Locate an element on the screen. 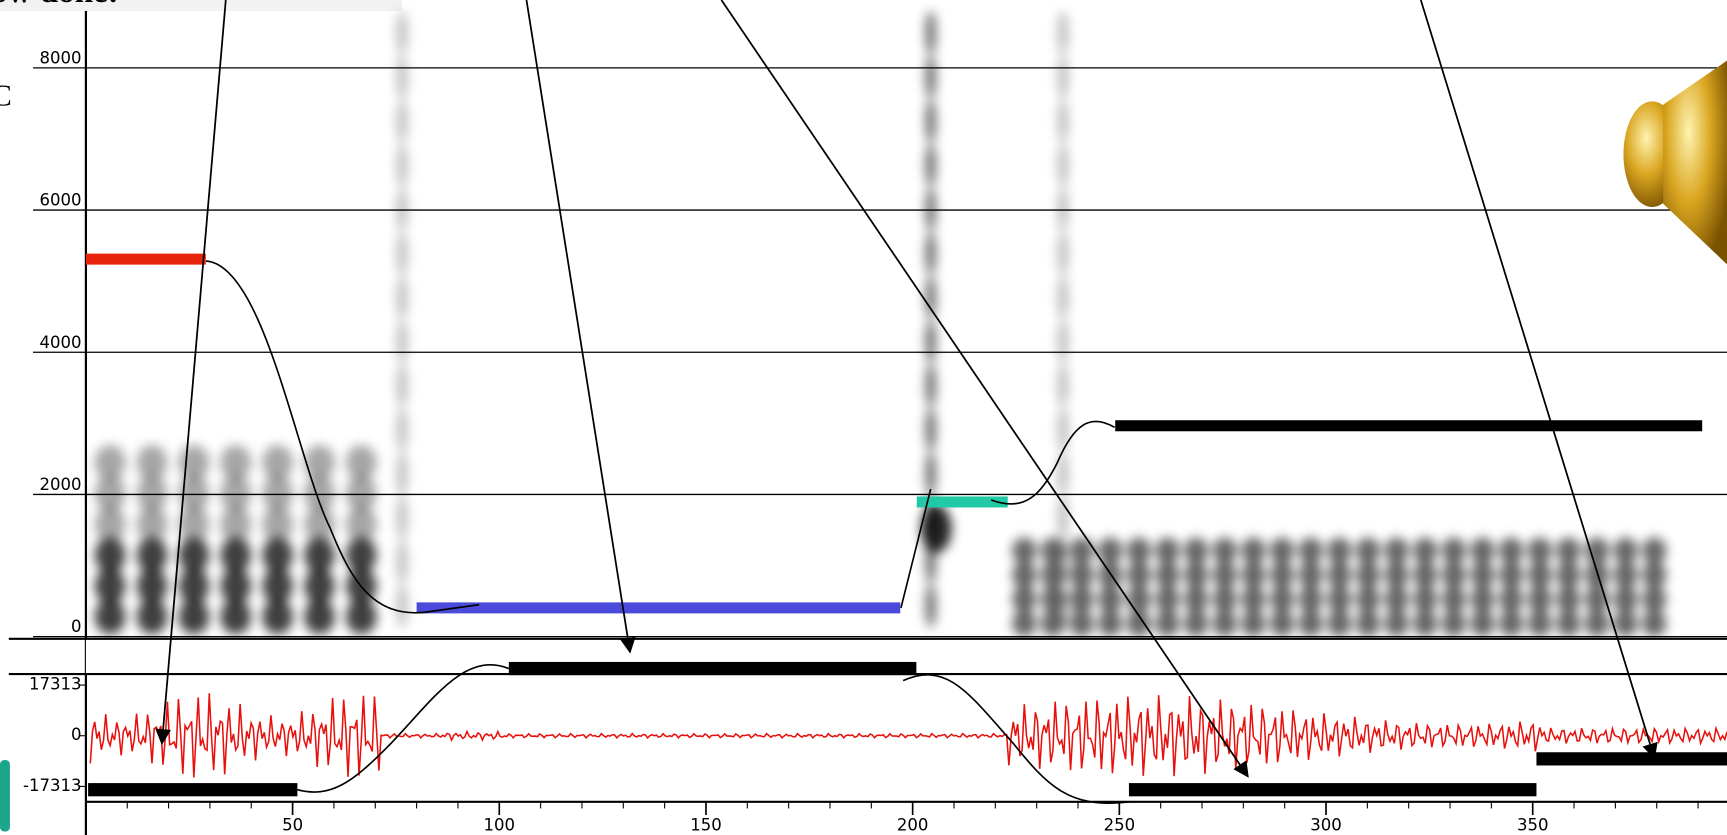 This screenshot has width=1727, height=835. side-letter: C is located at coordinates (6, 96).